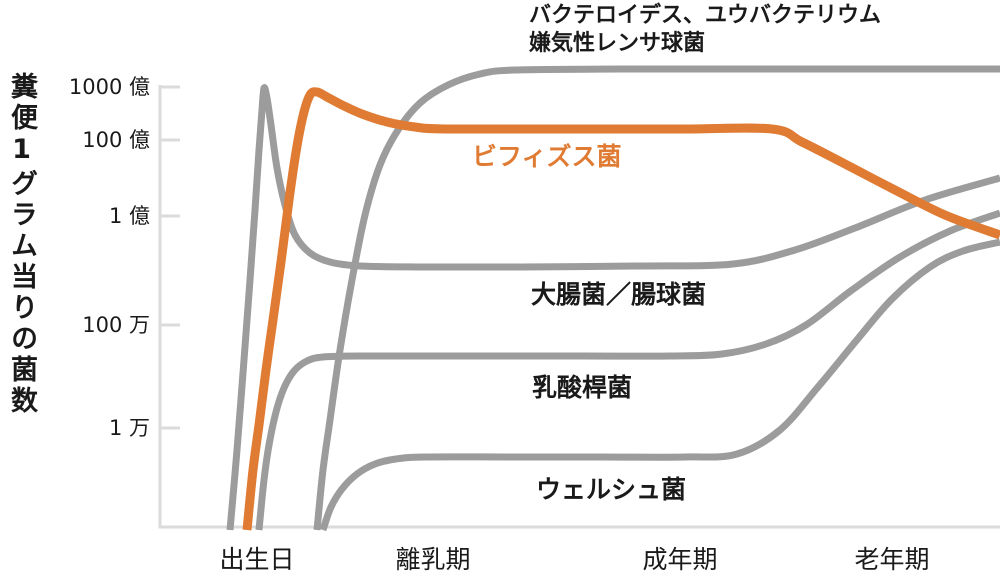 The width and height of the screenshot is (1000, 582). Describe the element at coordinates (109, 87) in the screenshot. I see `y-tick-label-1000oku: 1000 億` at that location.